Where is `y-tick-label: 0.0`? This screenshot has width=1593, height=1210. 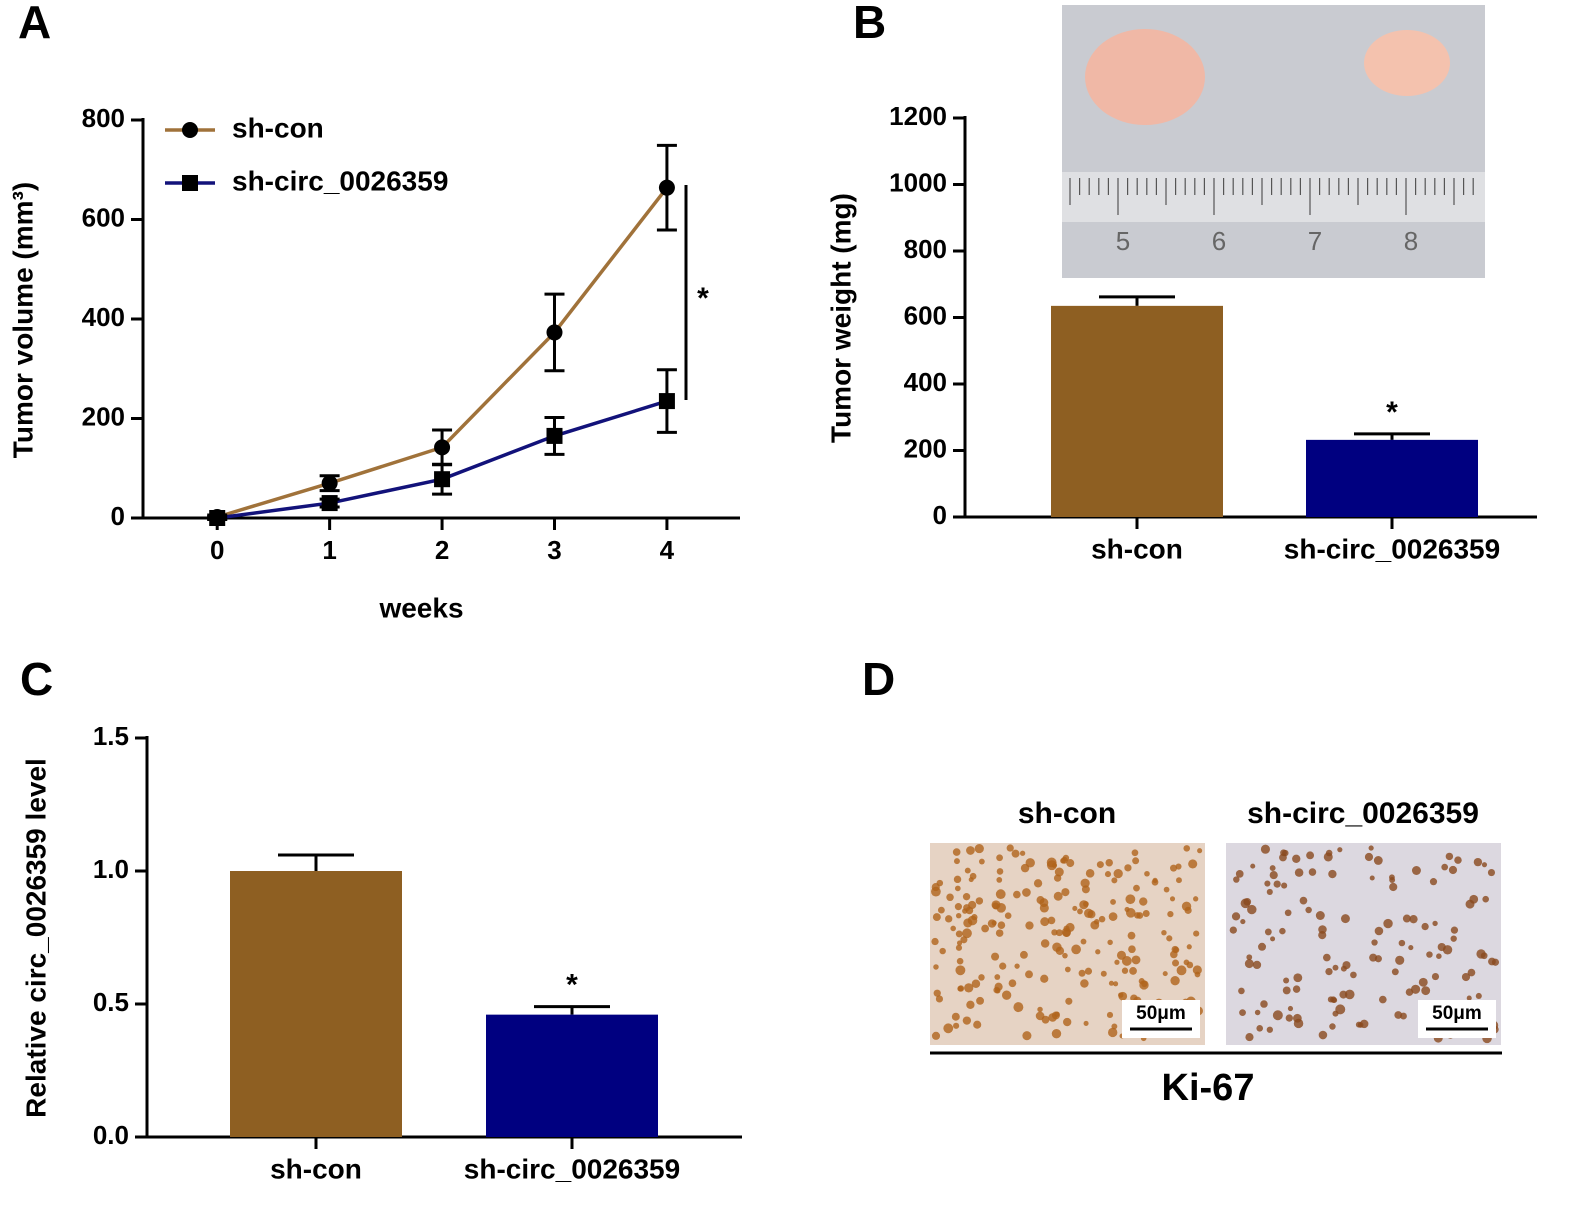 y-tick-label: 0.0 is located at coordinates (111, 1135).